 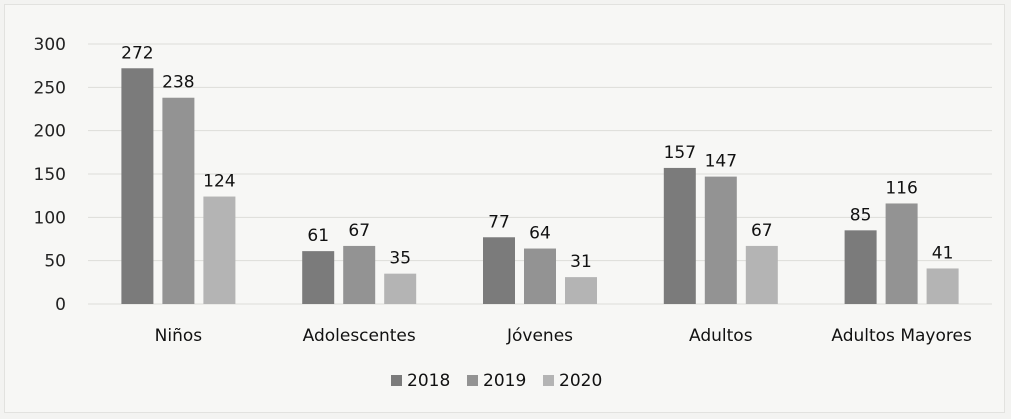 I want to click on data-label: 31, so click(x=581, y=262).